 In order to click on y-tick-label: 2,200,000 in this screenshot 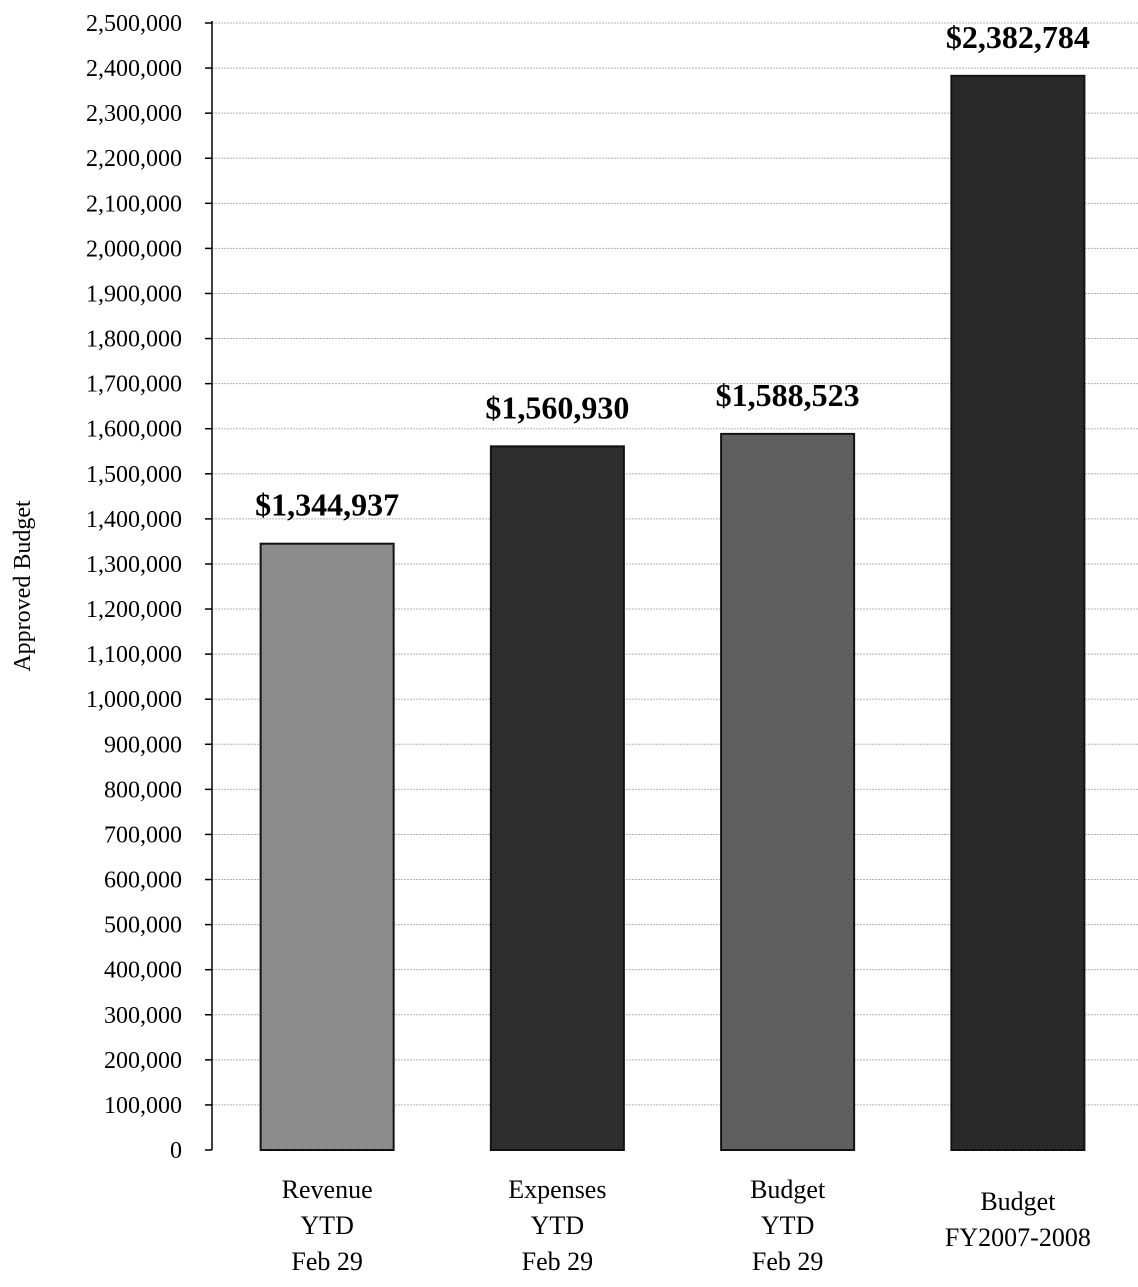, I will do `click(134, 159)`.